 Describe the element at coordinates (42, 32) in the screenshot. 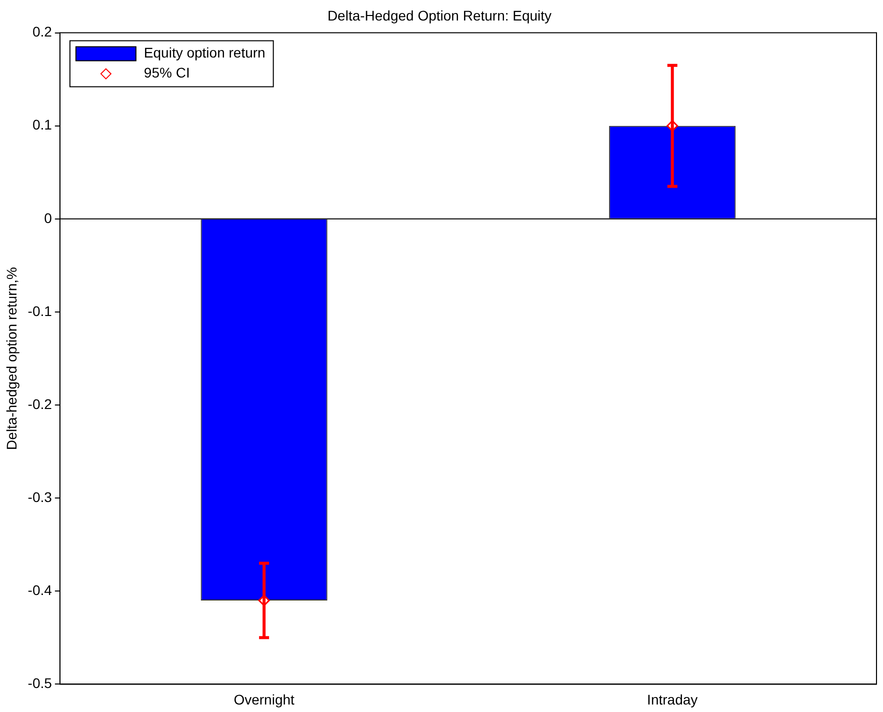

I see `y-tick-label: 0.2` at that location.